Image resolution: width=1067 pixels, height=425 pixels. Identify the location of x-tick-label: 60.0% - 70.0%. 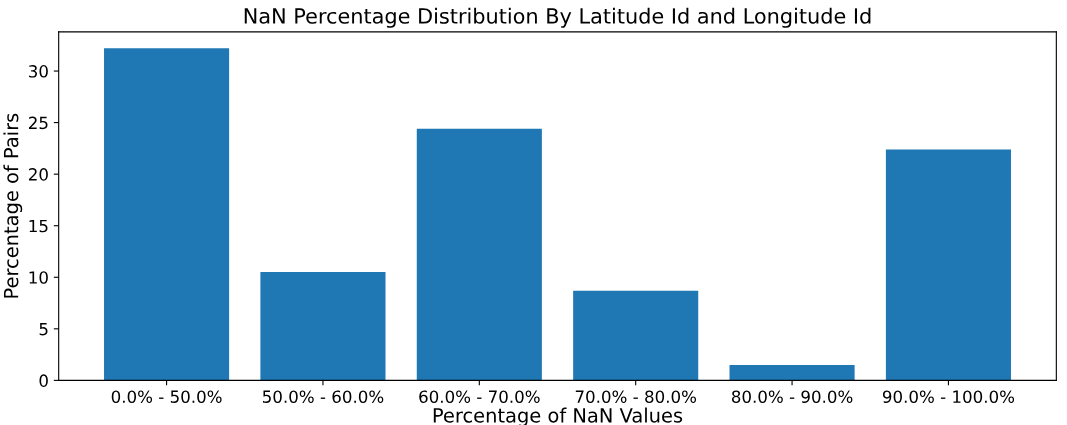
(479, 396).